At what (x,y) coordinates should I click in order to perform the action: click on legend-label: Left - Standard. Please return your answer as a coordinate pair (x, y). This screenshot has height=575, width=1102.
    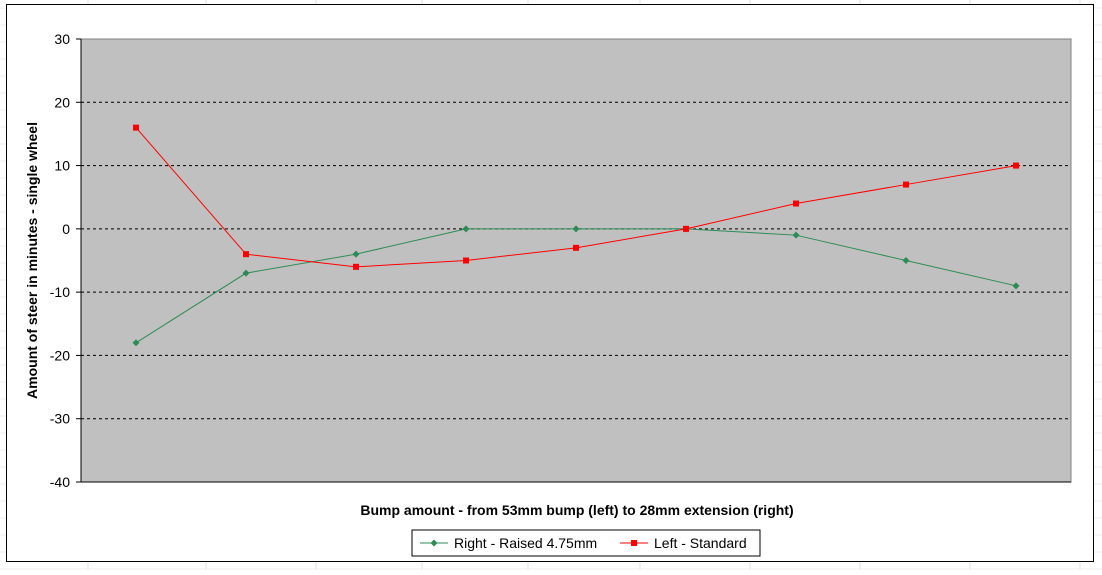
    Looking at the image, I should click on (700, 543).